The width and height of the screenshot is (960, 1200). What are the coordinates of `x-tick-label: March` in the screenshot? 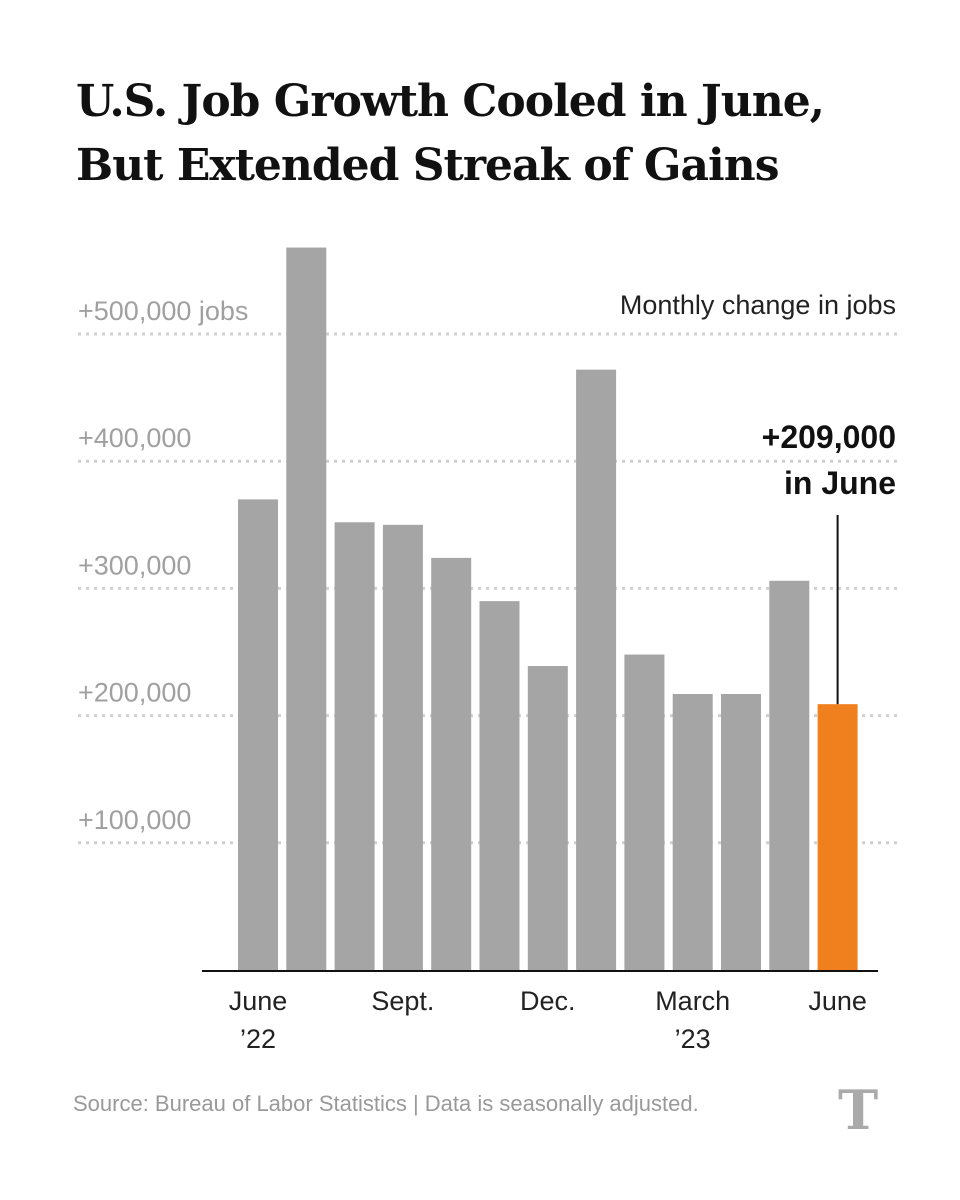 It's located at (692, 1001).